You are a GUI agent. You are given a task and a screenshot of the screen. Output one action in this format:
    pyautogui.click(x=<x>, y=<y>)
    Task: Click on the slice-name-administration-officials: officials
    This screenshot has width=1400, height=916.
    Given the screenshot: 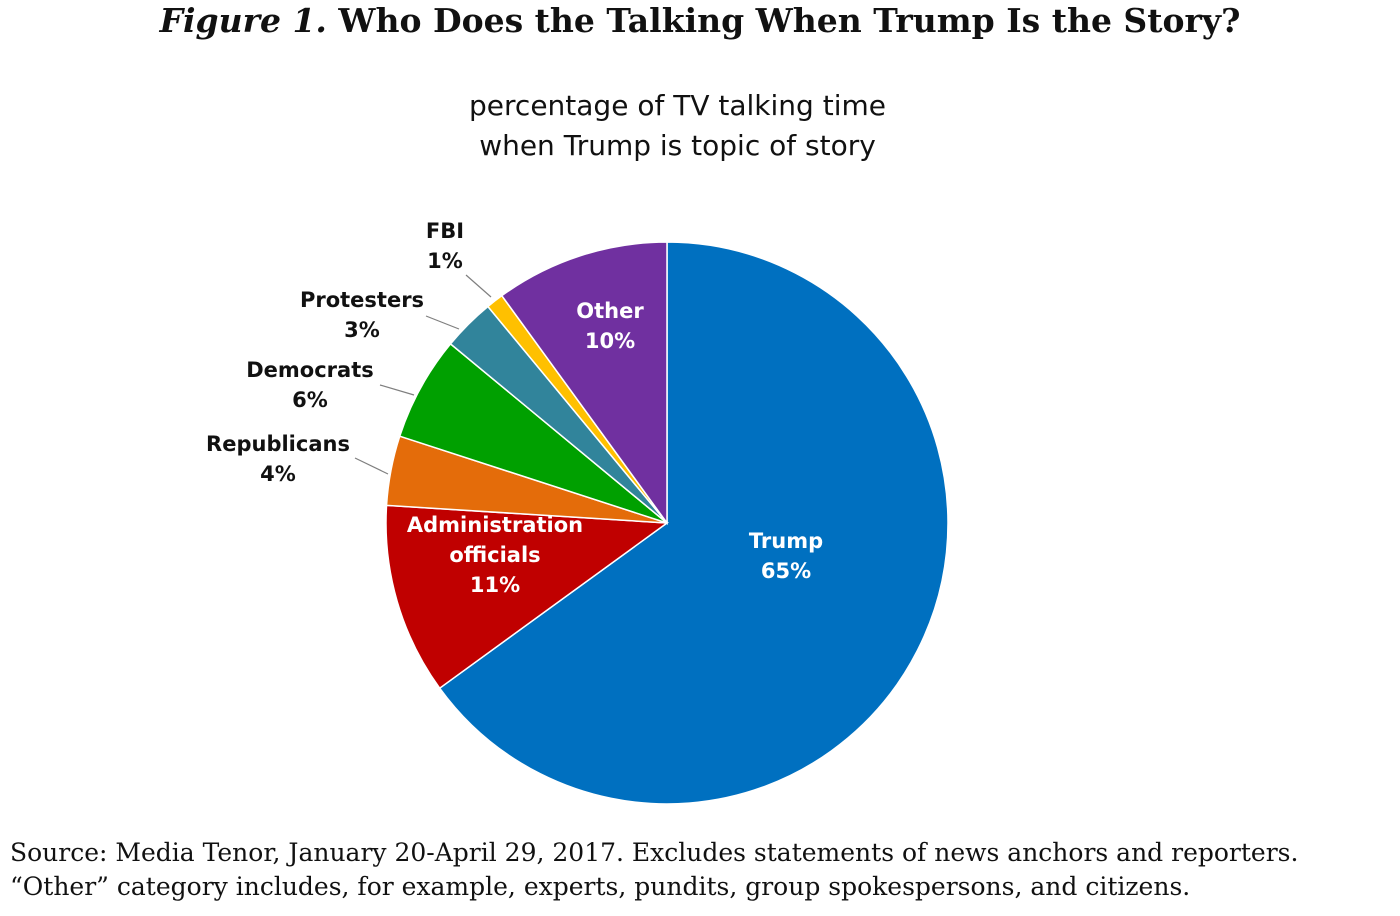 What is the action you would take?
    pyautogui.click(x=494, y=555)
    